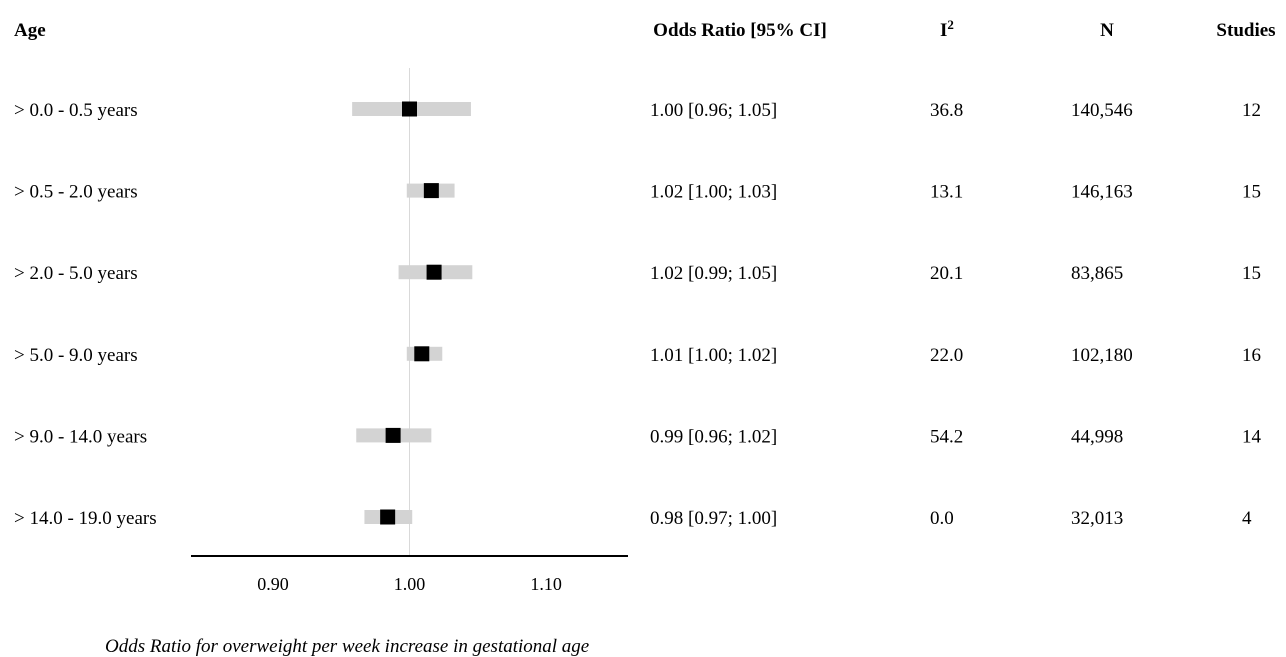 Image resolution: width=1286 pixels, height=657 pixels. What do you see at coordinates (1252, 436) in the screenshot?
I see `row-studies-value: 14` at bounding box center [1252, 436].